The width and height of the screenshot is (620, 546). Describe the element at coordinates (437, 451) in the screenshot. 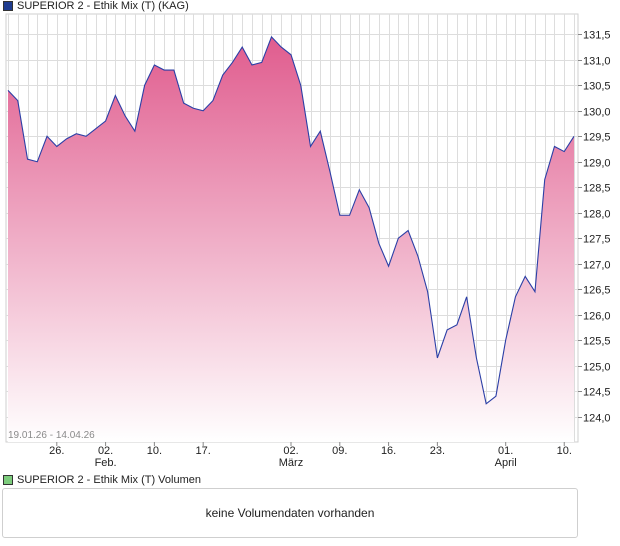

I see `x-tick-label: 23.` at that location.